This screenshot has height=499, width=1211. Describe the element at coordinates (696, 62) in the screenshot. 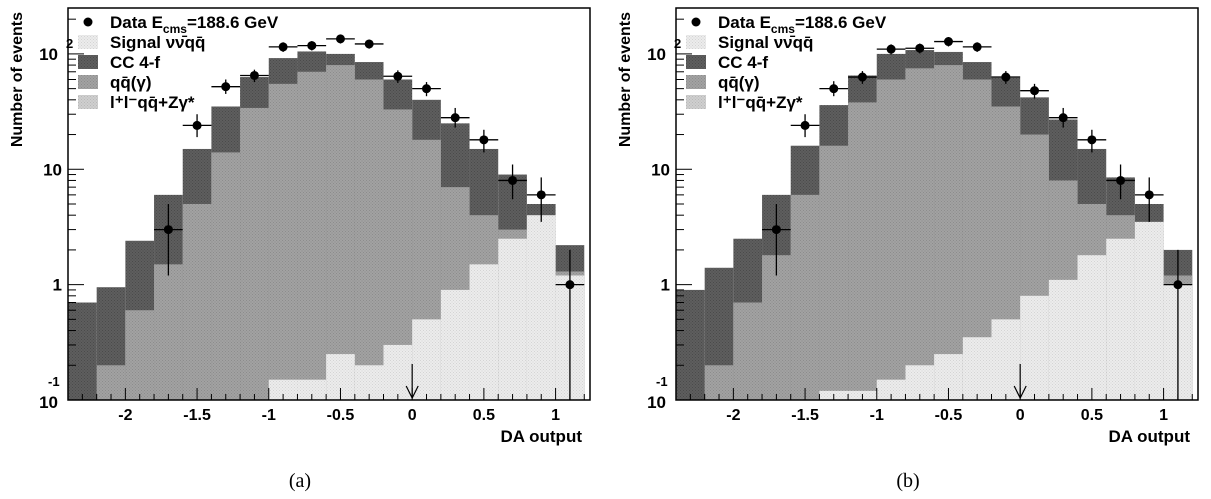

I see `legend-swatch-cc4f` at that location.